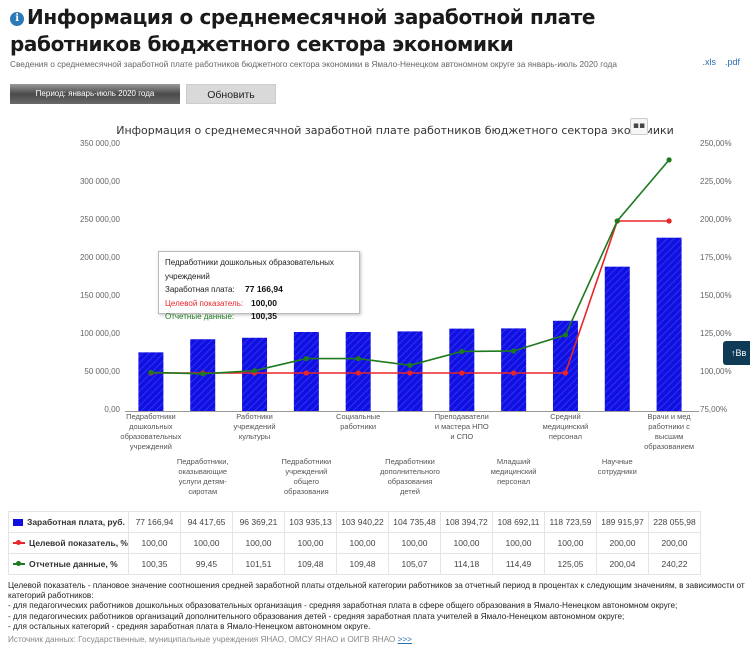 This screenshot has height=658, width=750. What do you see at coordinates (154, 522) in the screenshot?
I see `table-cell: 77 166,94` at bounding box center [154, 522].